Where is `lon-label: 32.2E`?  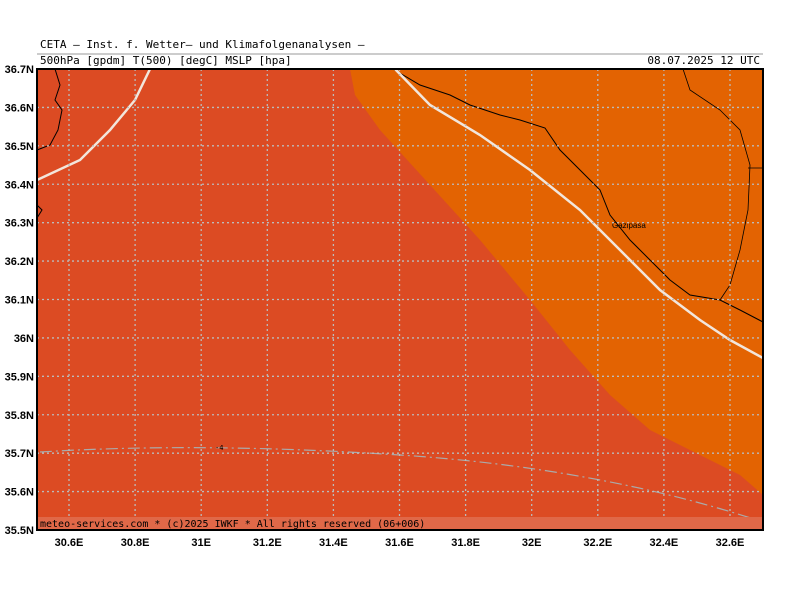
lon-label: 32.2E is located at coordinates (597, 543).